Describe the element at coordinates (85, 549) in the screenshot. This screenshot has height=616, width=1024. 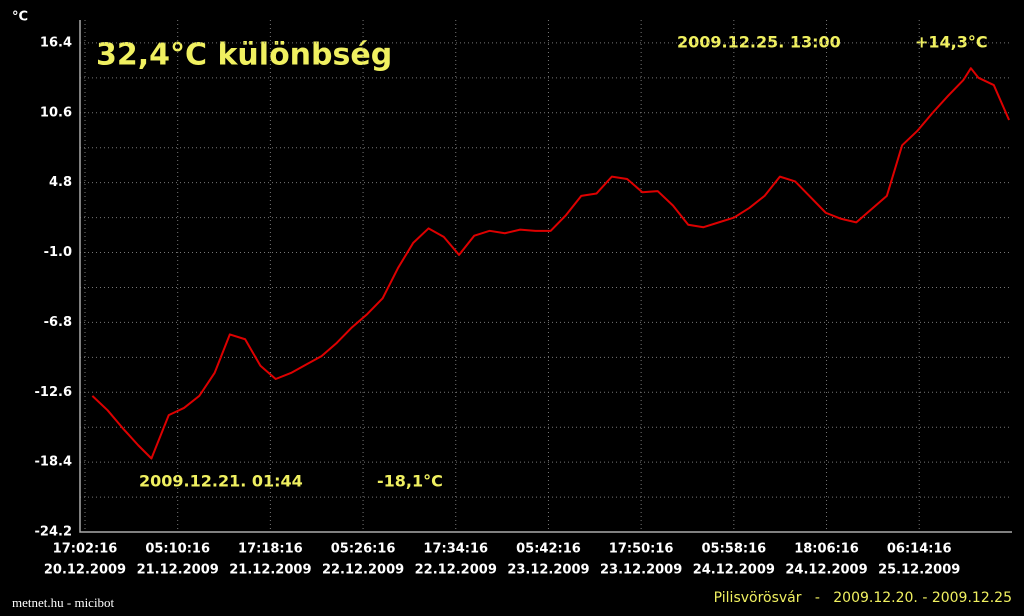
I see `x-tick-label: 17:02:16` at that location.